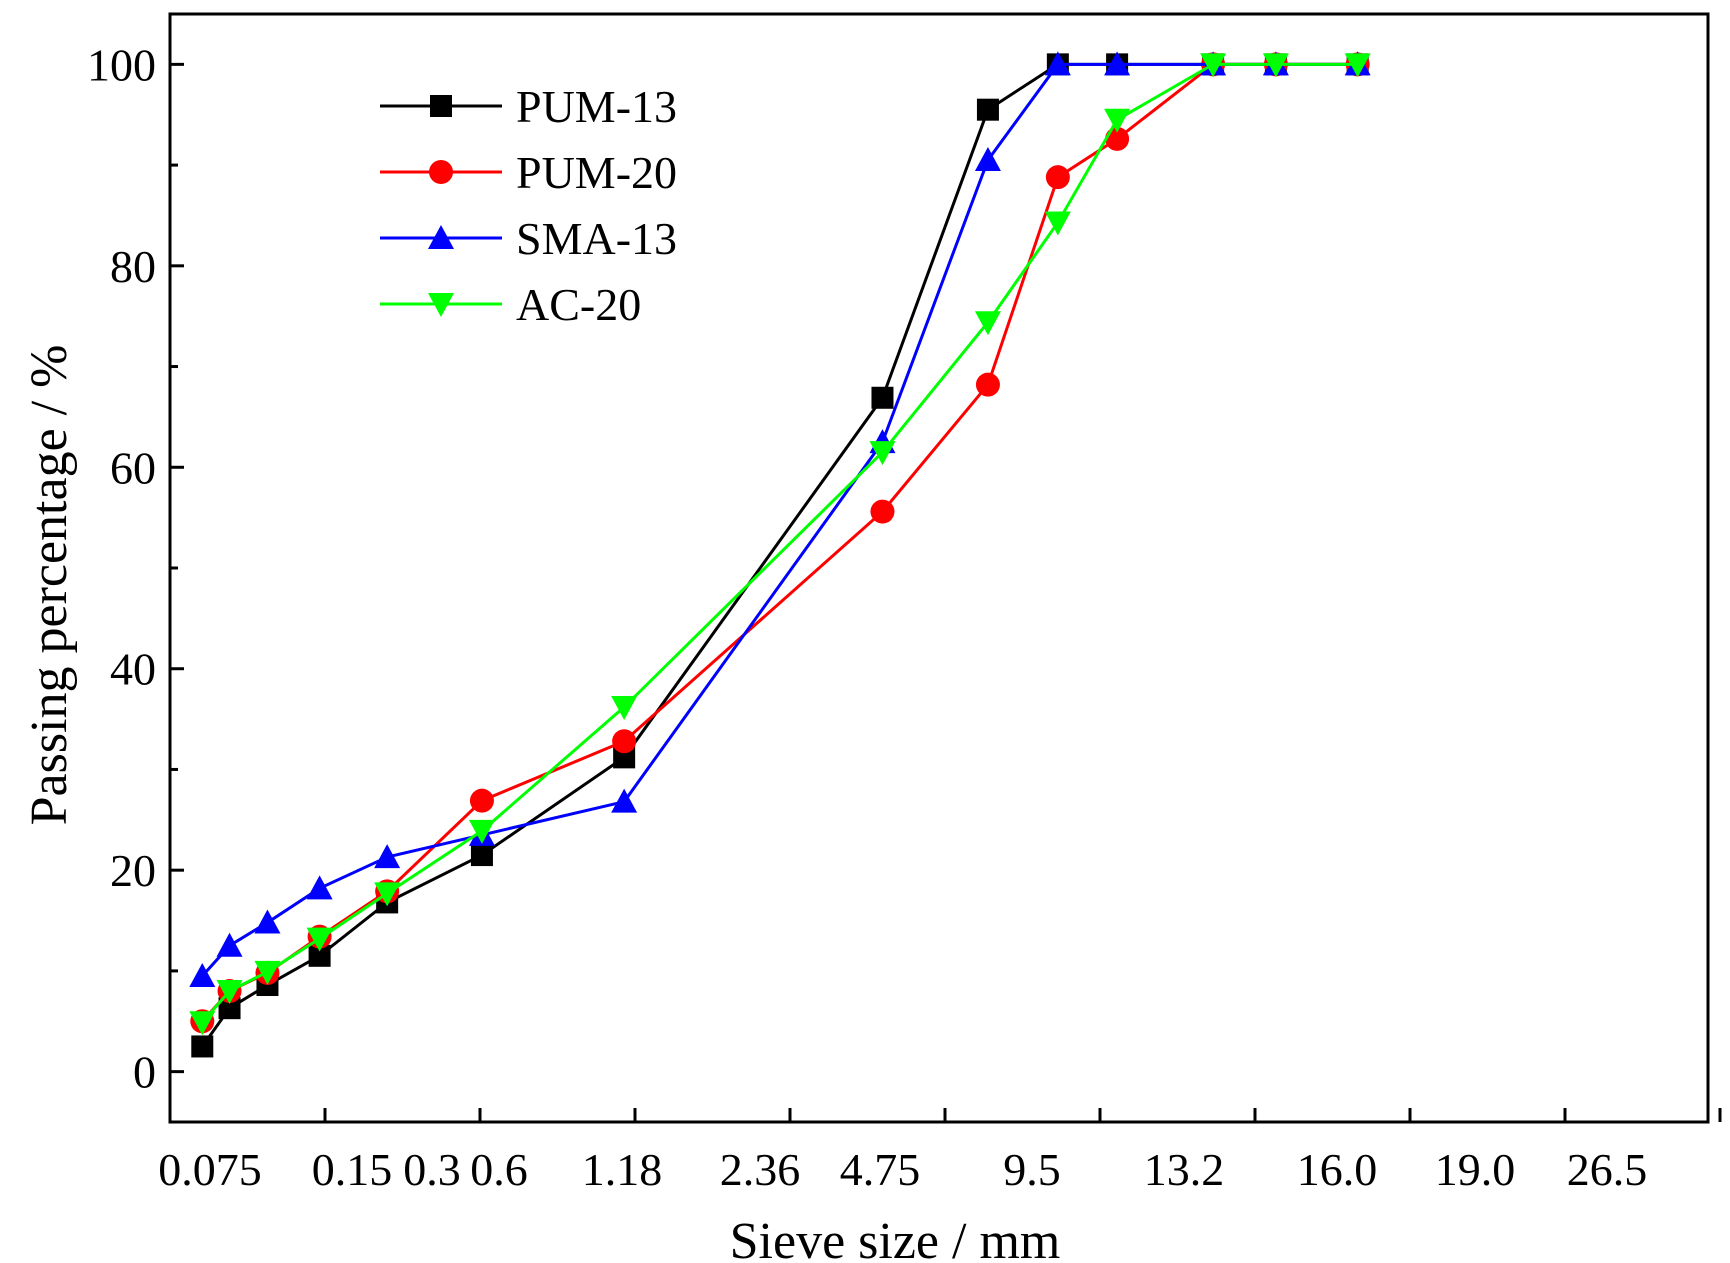  Describe the element at coordinates (133, 870) in the screenshot. I see `y-tick-label: 20` at that location.